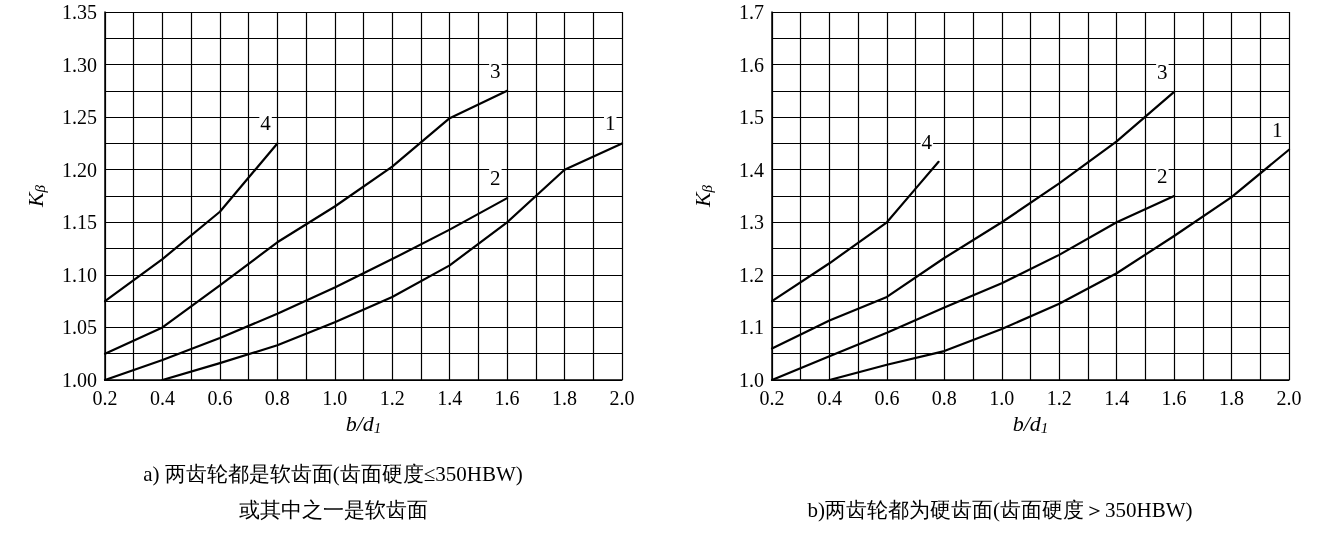 This screenshot has width=1333, height=535. What do you see at coordinates (751, 12) in the screenshot?
I see `y-tick-label: 1.7` at bounding box center [751, 12].